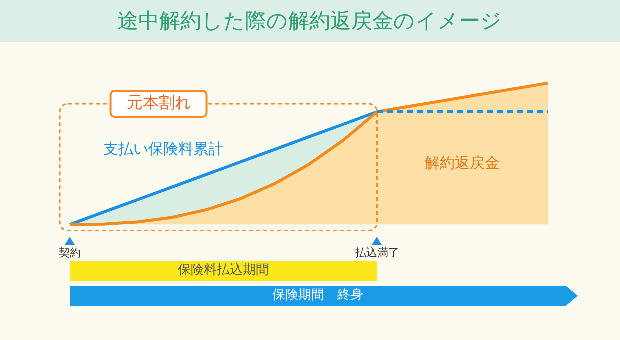 The image size is (620, 340). I want to click on chart-title: 途中解約した際の解約返戻金のイメージ, so click(310, 21).